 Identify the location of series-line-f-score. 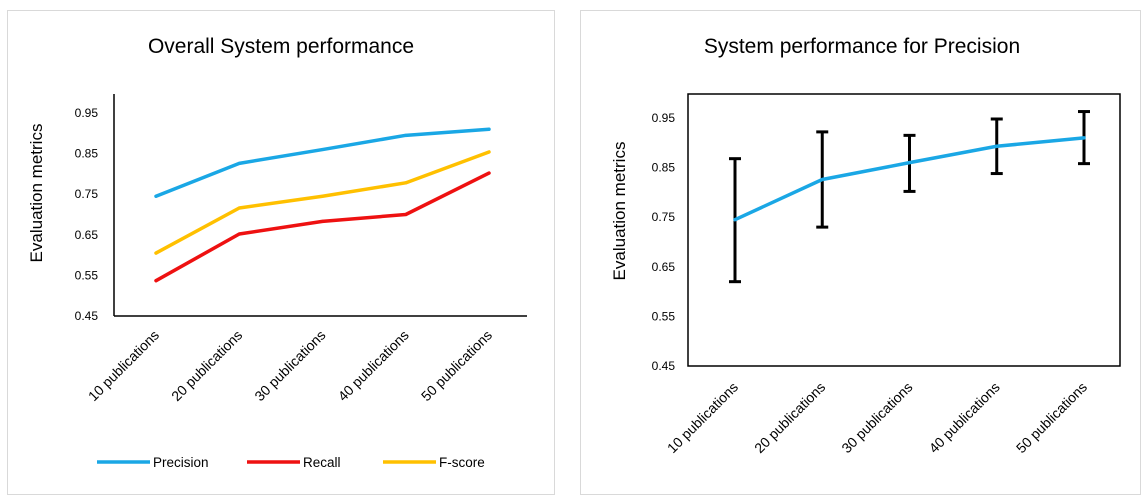
(322, 202).